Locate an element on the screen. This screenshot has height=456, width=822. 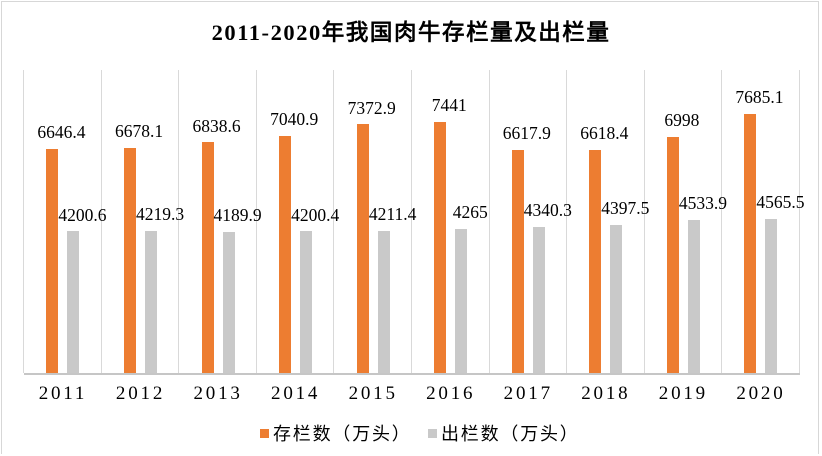
x-axis-label: 2019 is located at coordinates (683, 393).